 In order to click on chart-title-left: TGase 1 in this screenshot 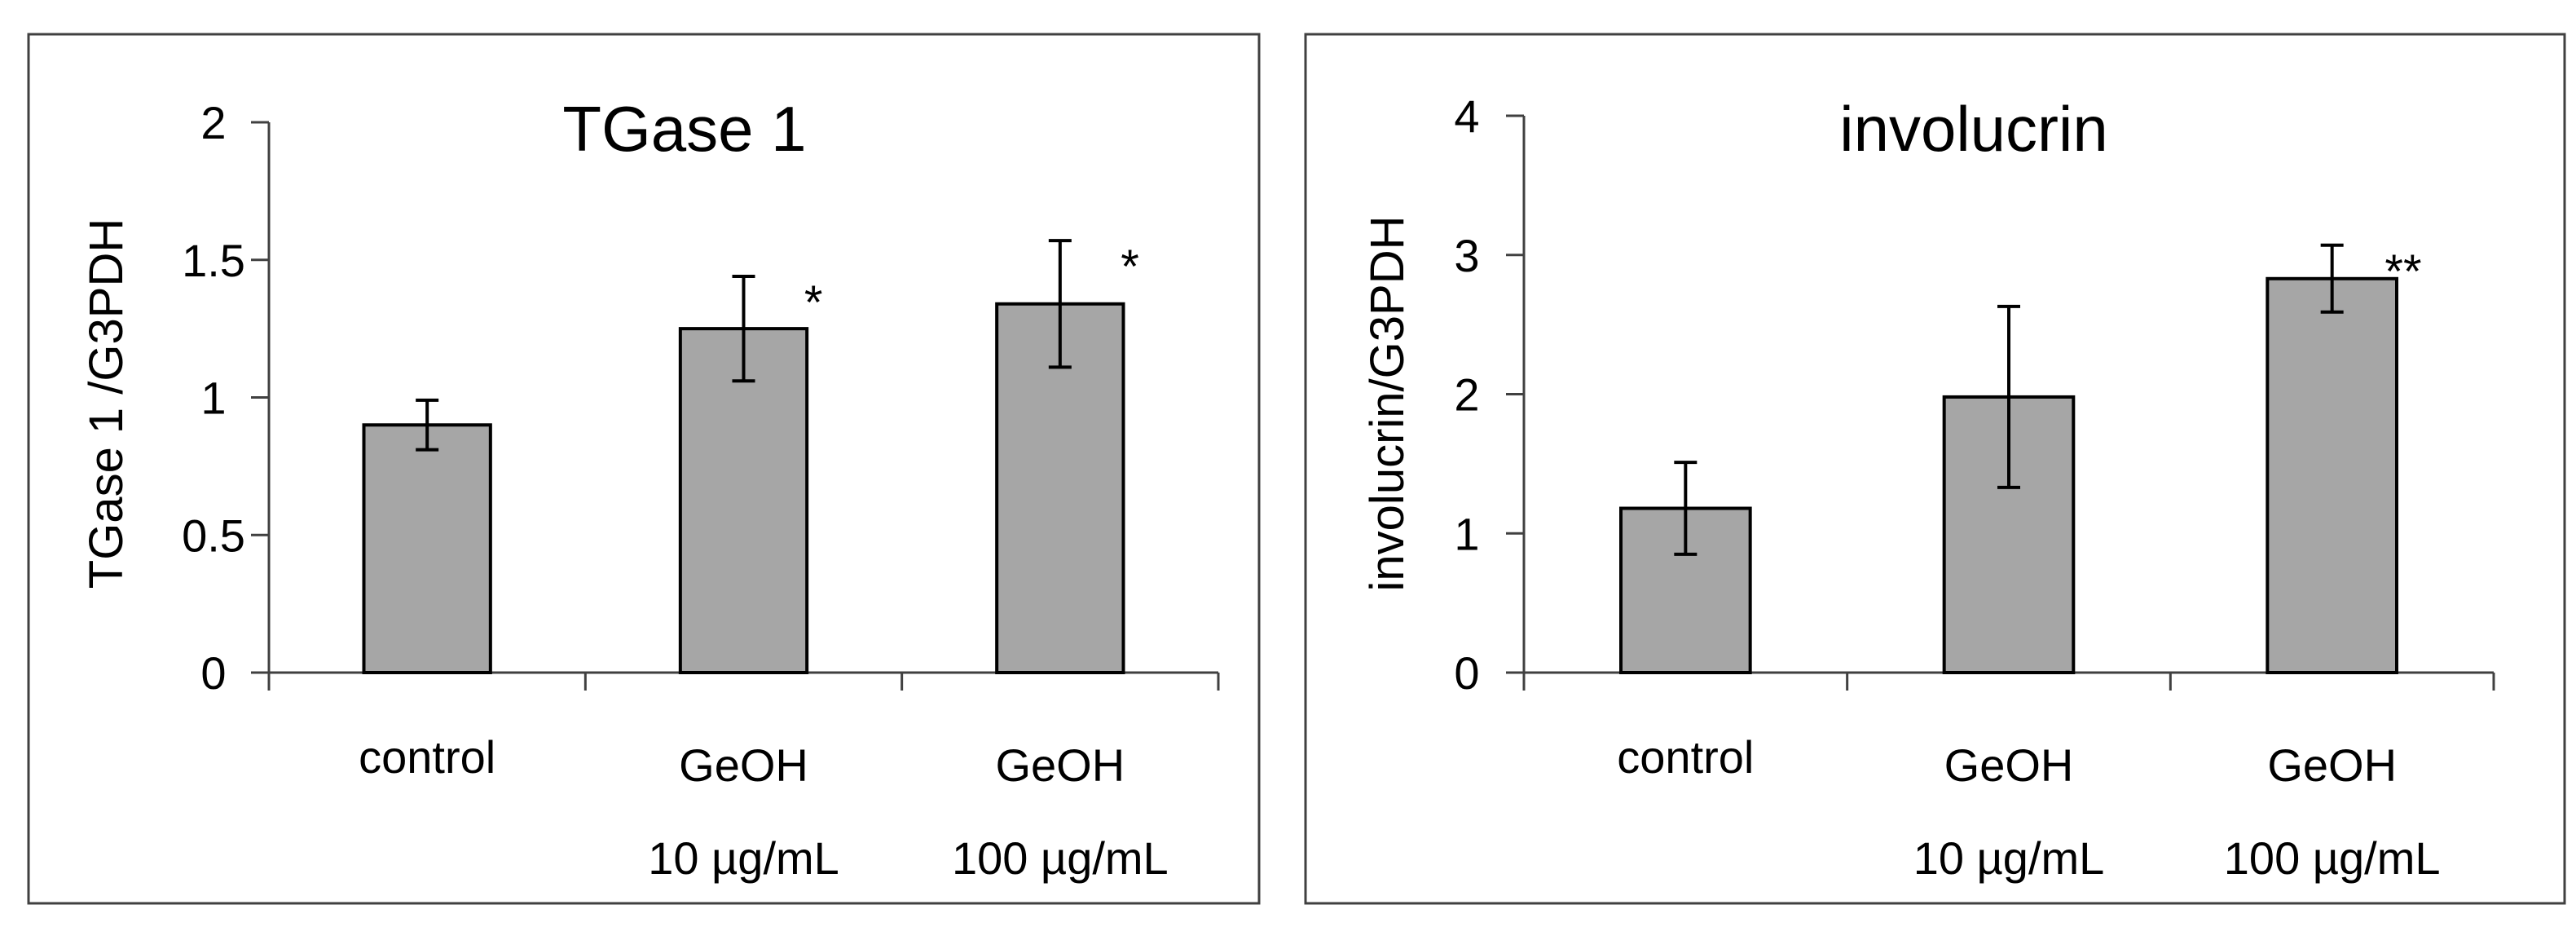, I will do `click(684, 129)`.